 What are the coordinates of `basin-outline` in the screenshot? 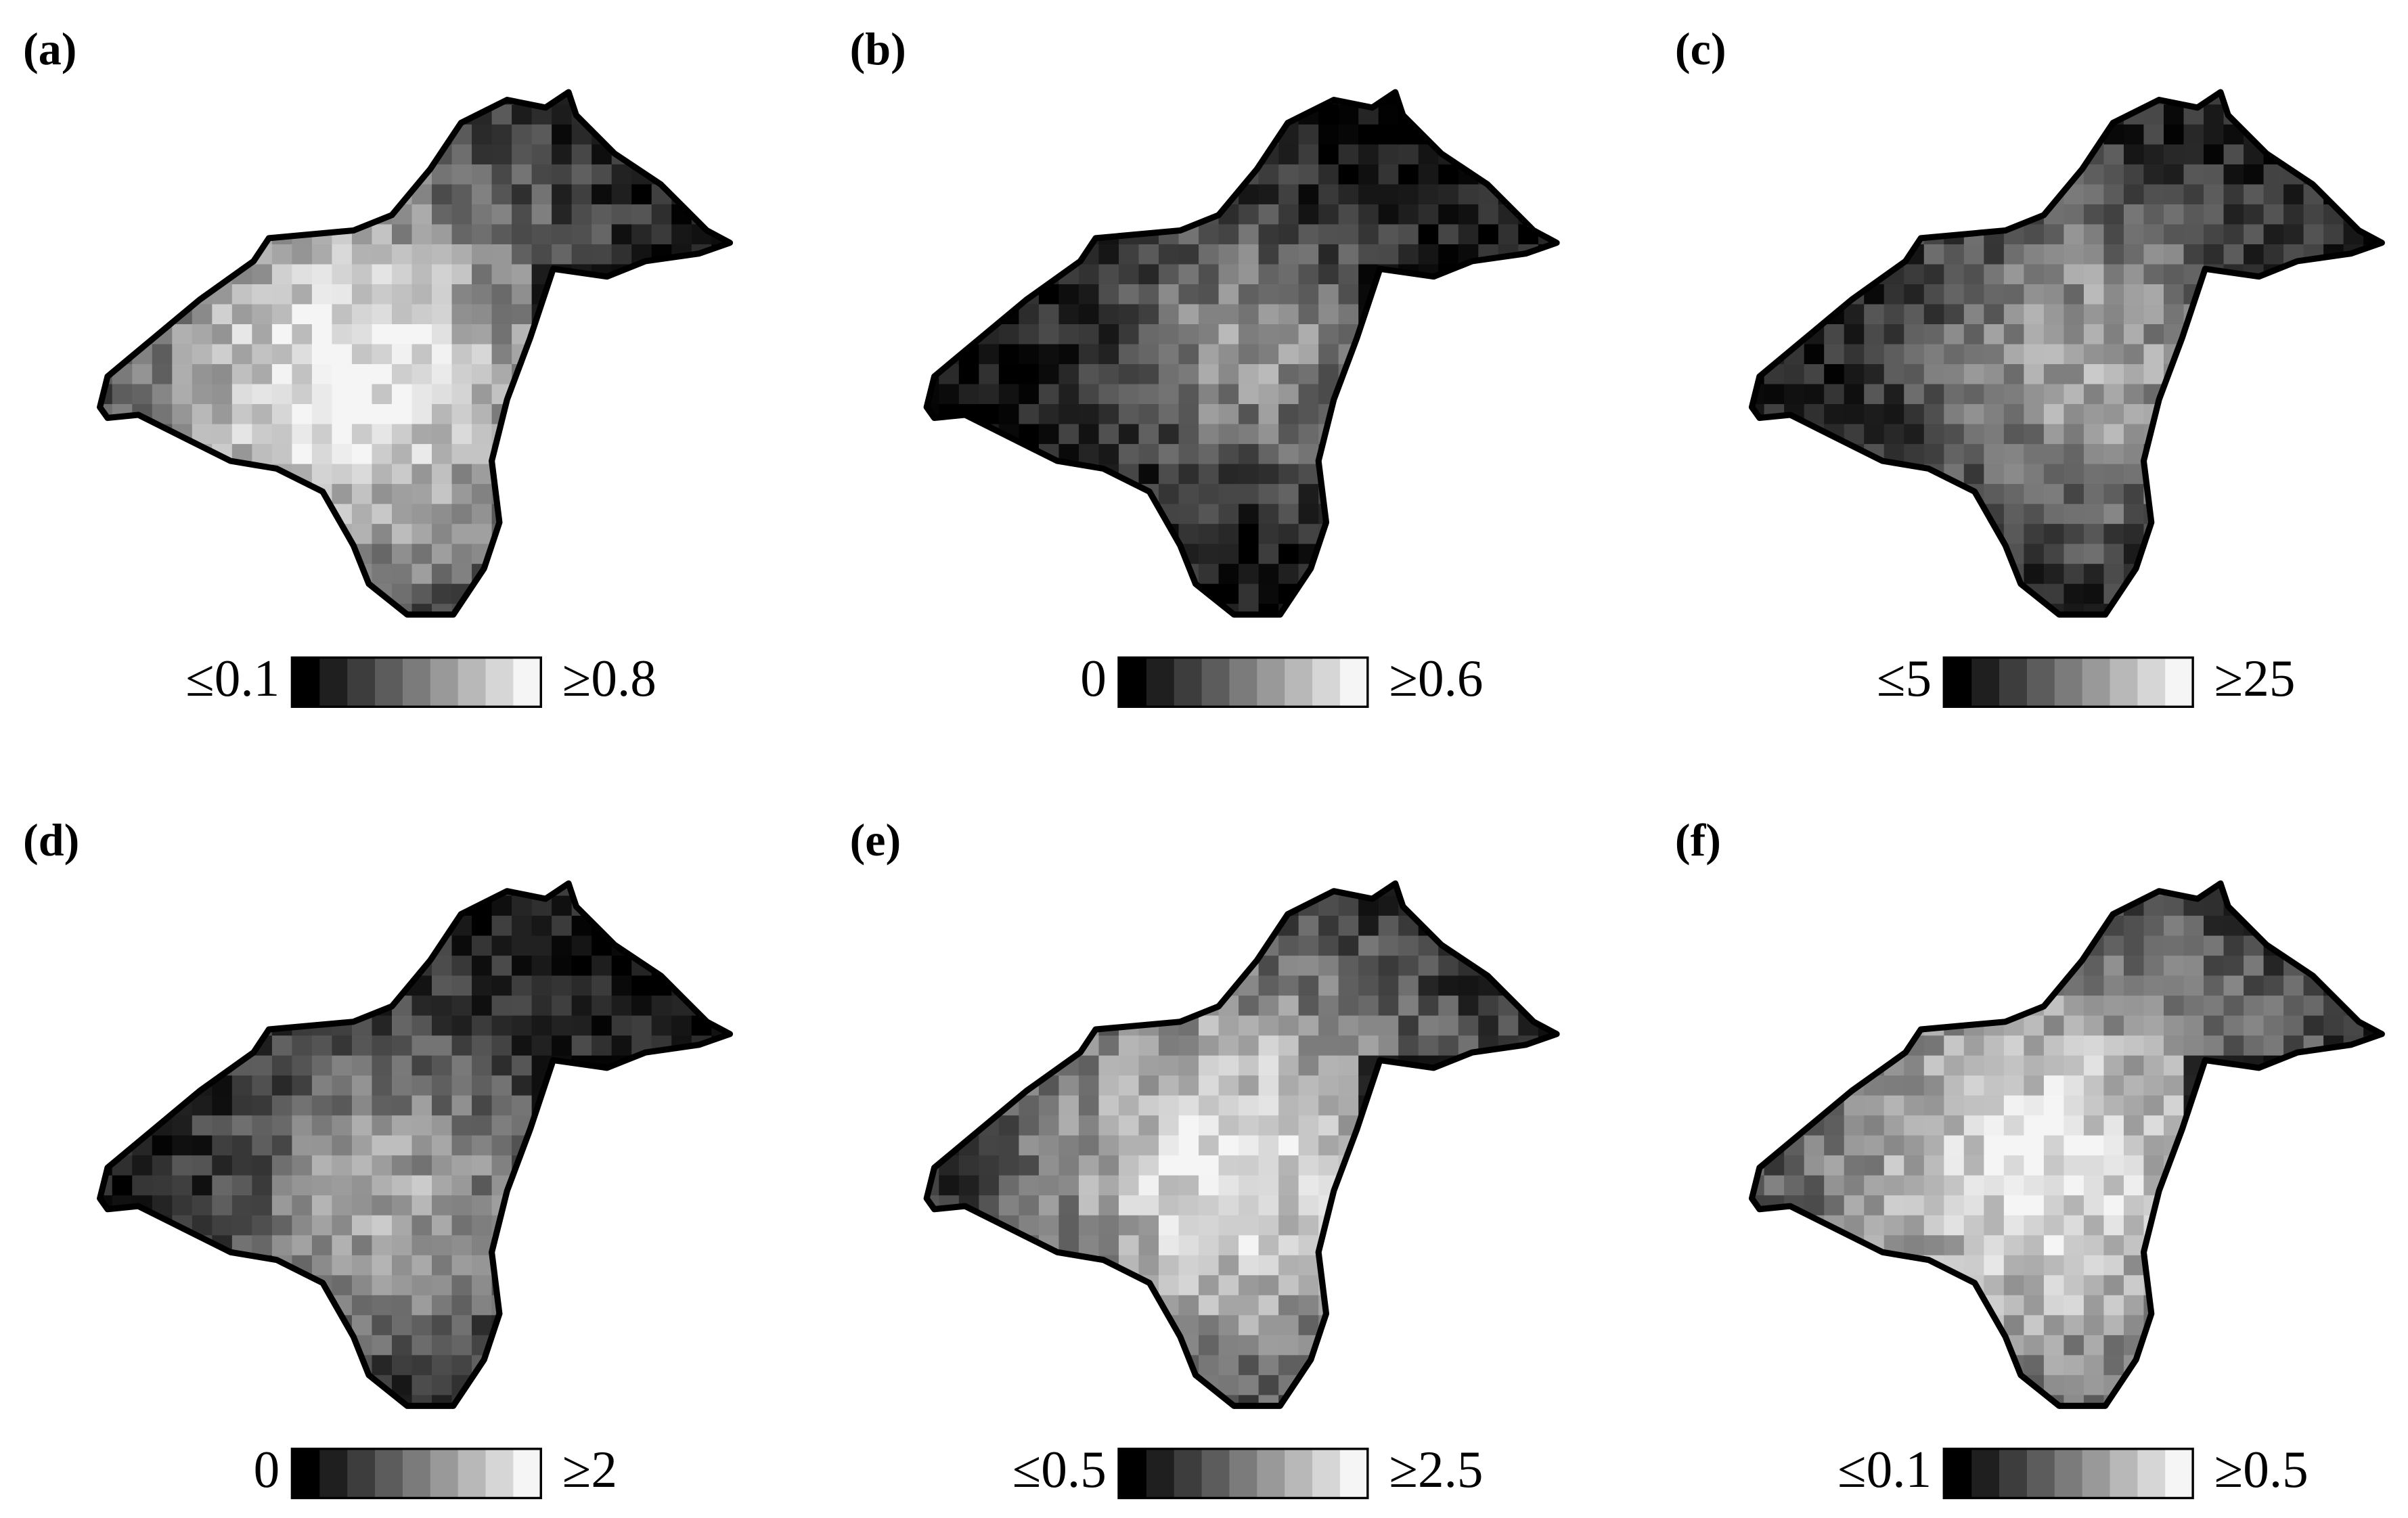 It's located at (416, 354).